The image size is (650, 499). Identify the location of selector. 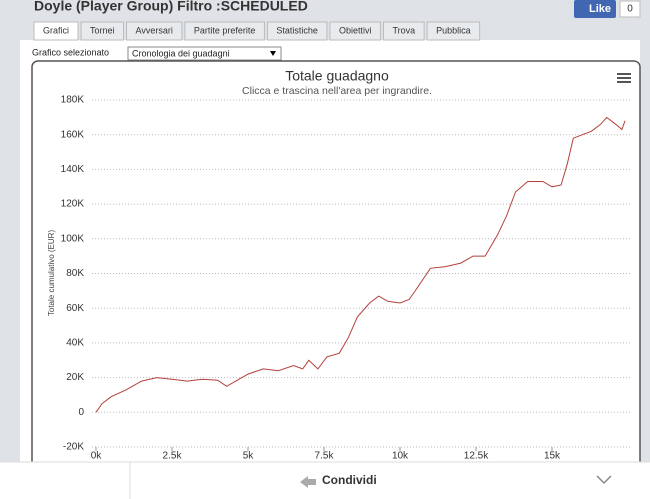
(204, 53).